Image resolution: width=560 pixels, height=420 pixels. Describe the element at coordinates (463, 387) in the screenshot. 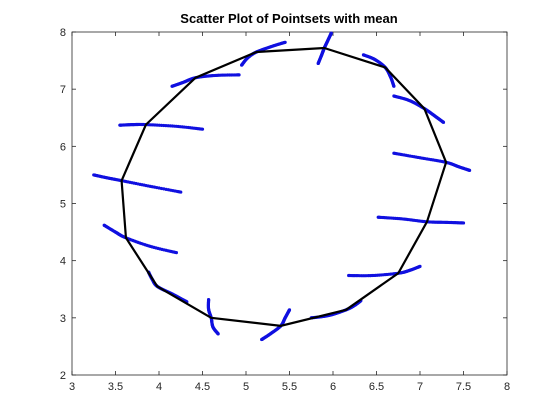

I see `x-tick-label: 7.5` at that location.